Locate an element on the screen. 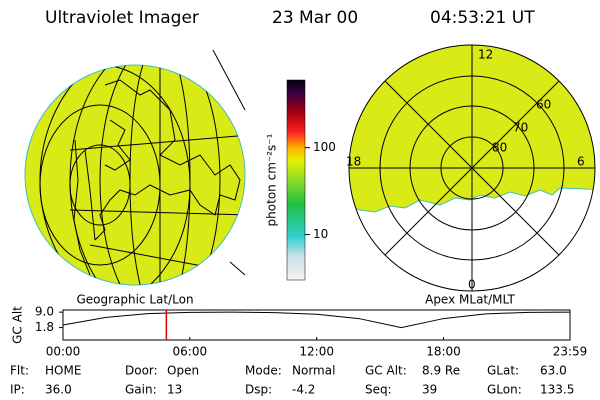 This screenshot has height=400, width=600. field-value: HOME is located at coordinates (63, 371).